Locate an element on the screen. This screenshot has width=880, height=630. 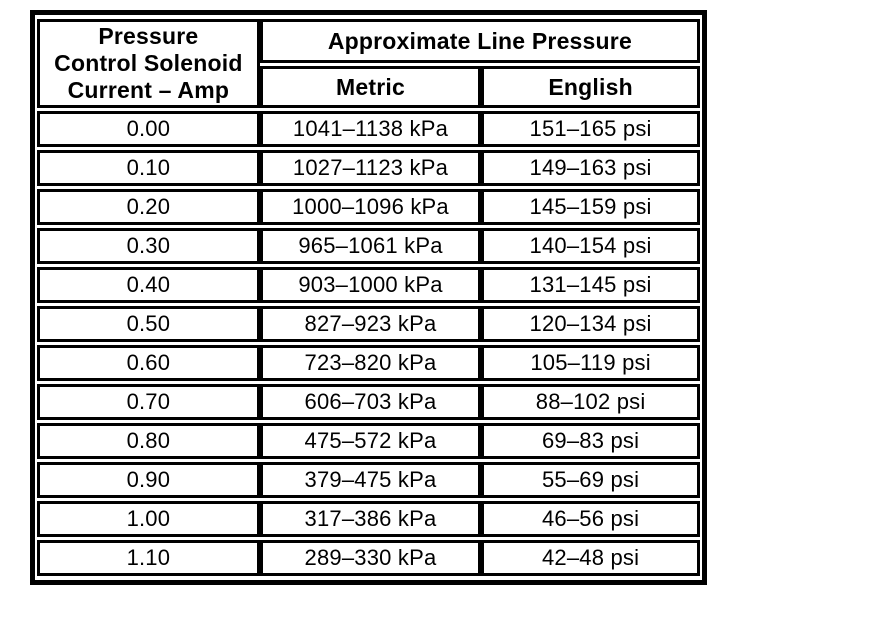
table-row: 0.00 1041–1138 kPa 151–165 psi is located at coordinates (368, 129).